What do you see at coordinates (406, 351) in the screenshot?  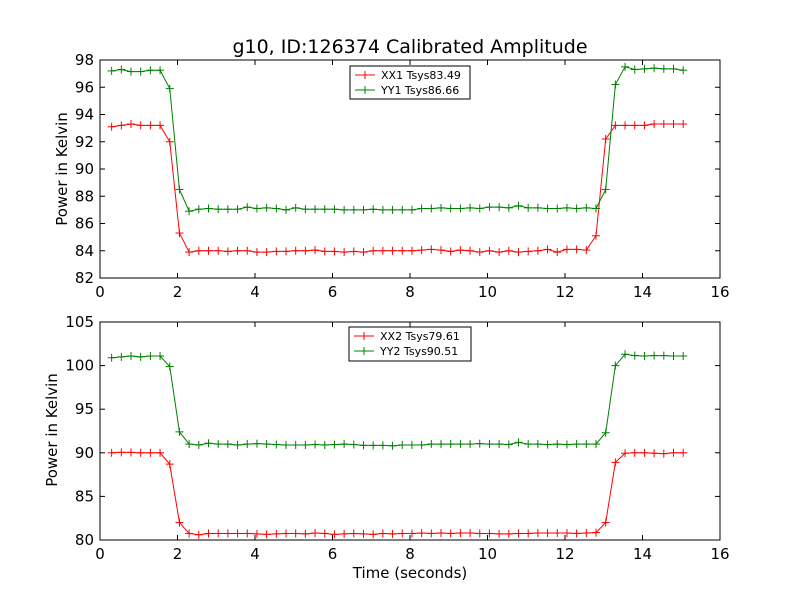 I see `bottom-chart-legend-item: YY2 Tsys90.51` at bounding box center [406, 351].